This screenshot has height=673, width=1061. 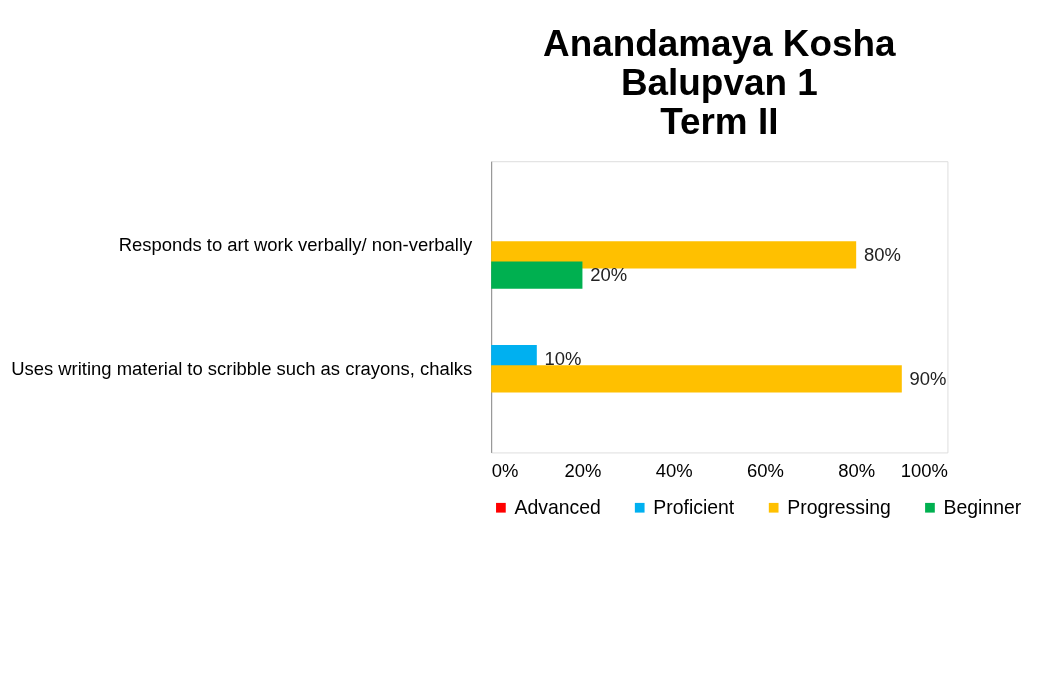 What do you see at coordinates (928, 378) in the screenshot?
I see `data-label: 90%` at bounding box center [928, 378].